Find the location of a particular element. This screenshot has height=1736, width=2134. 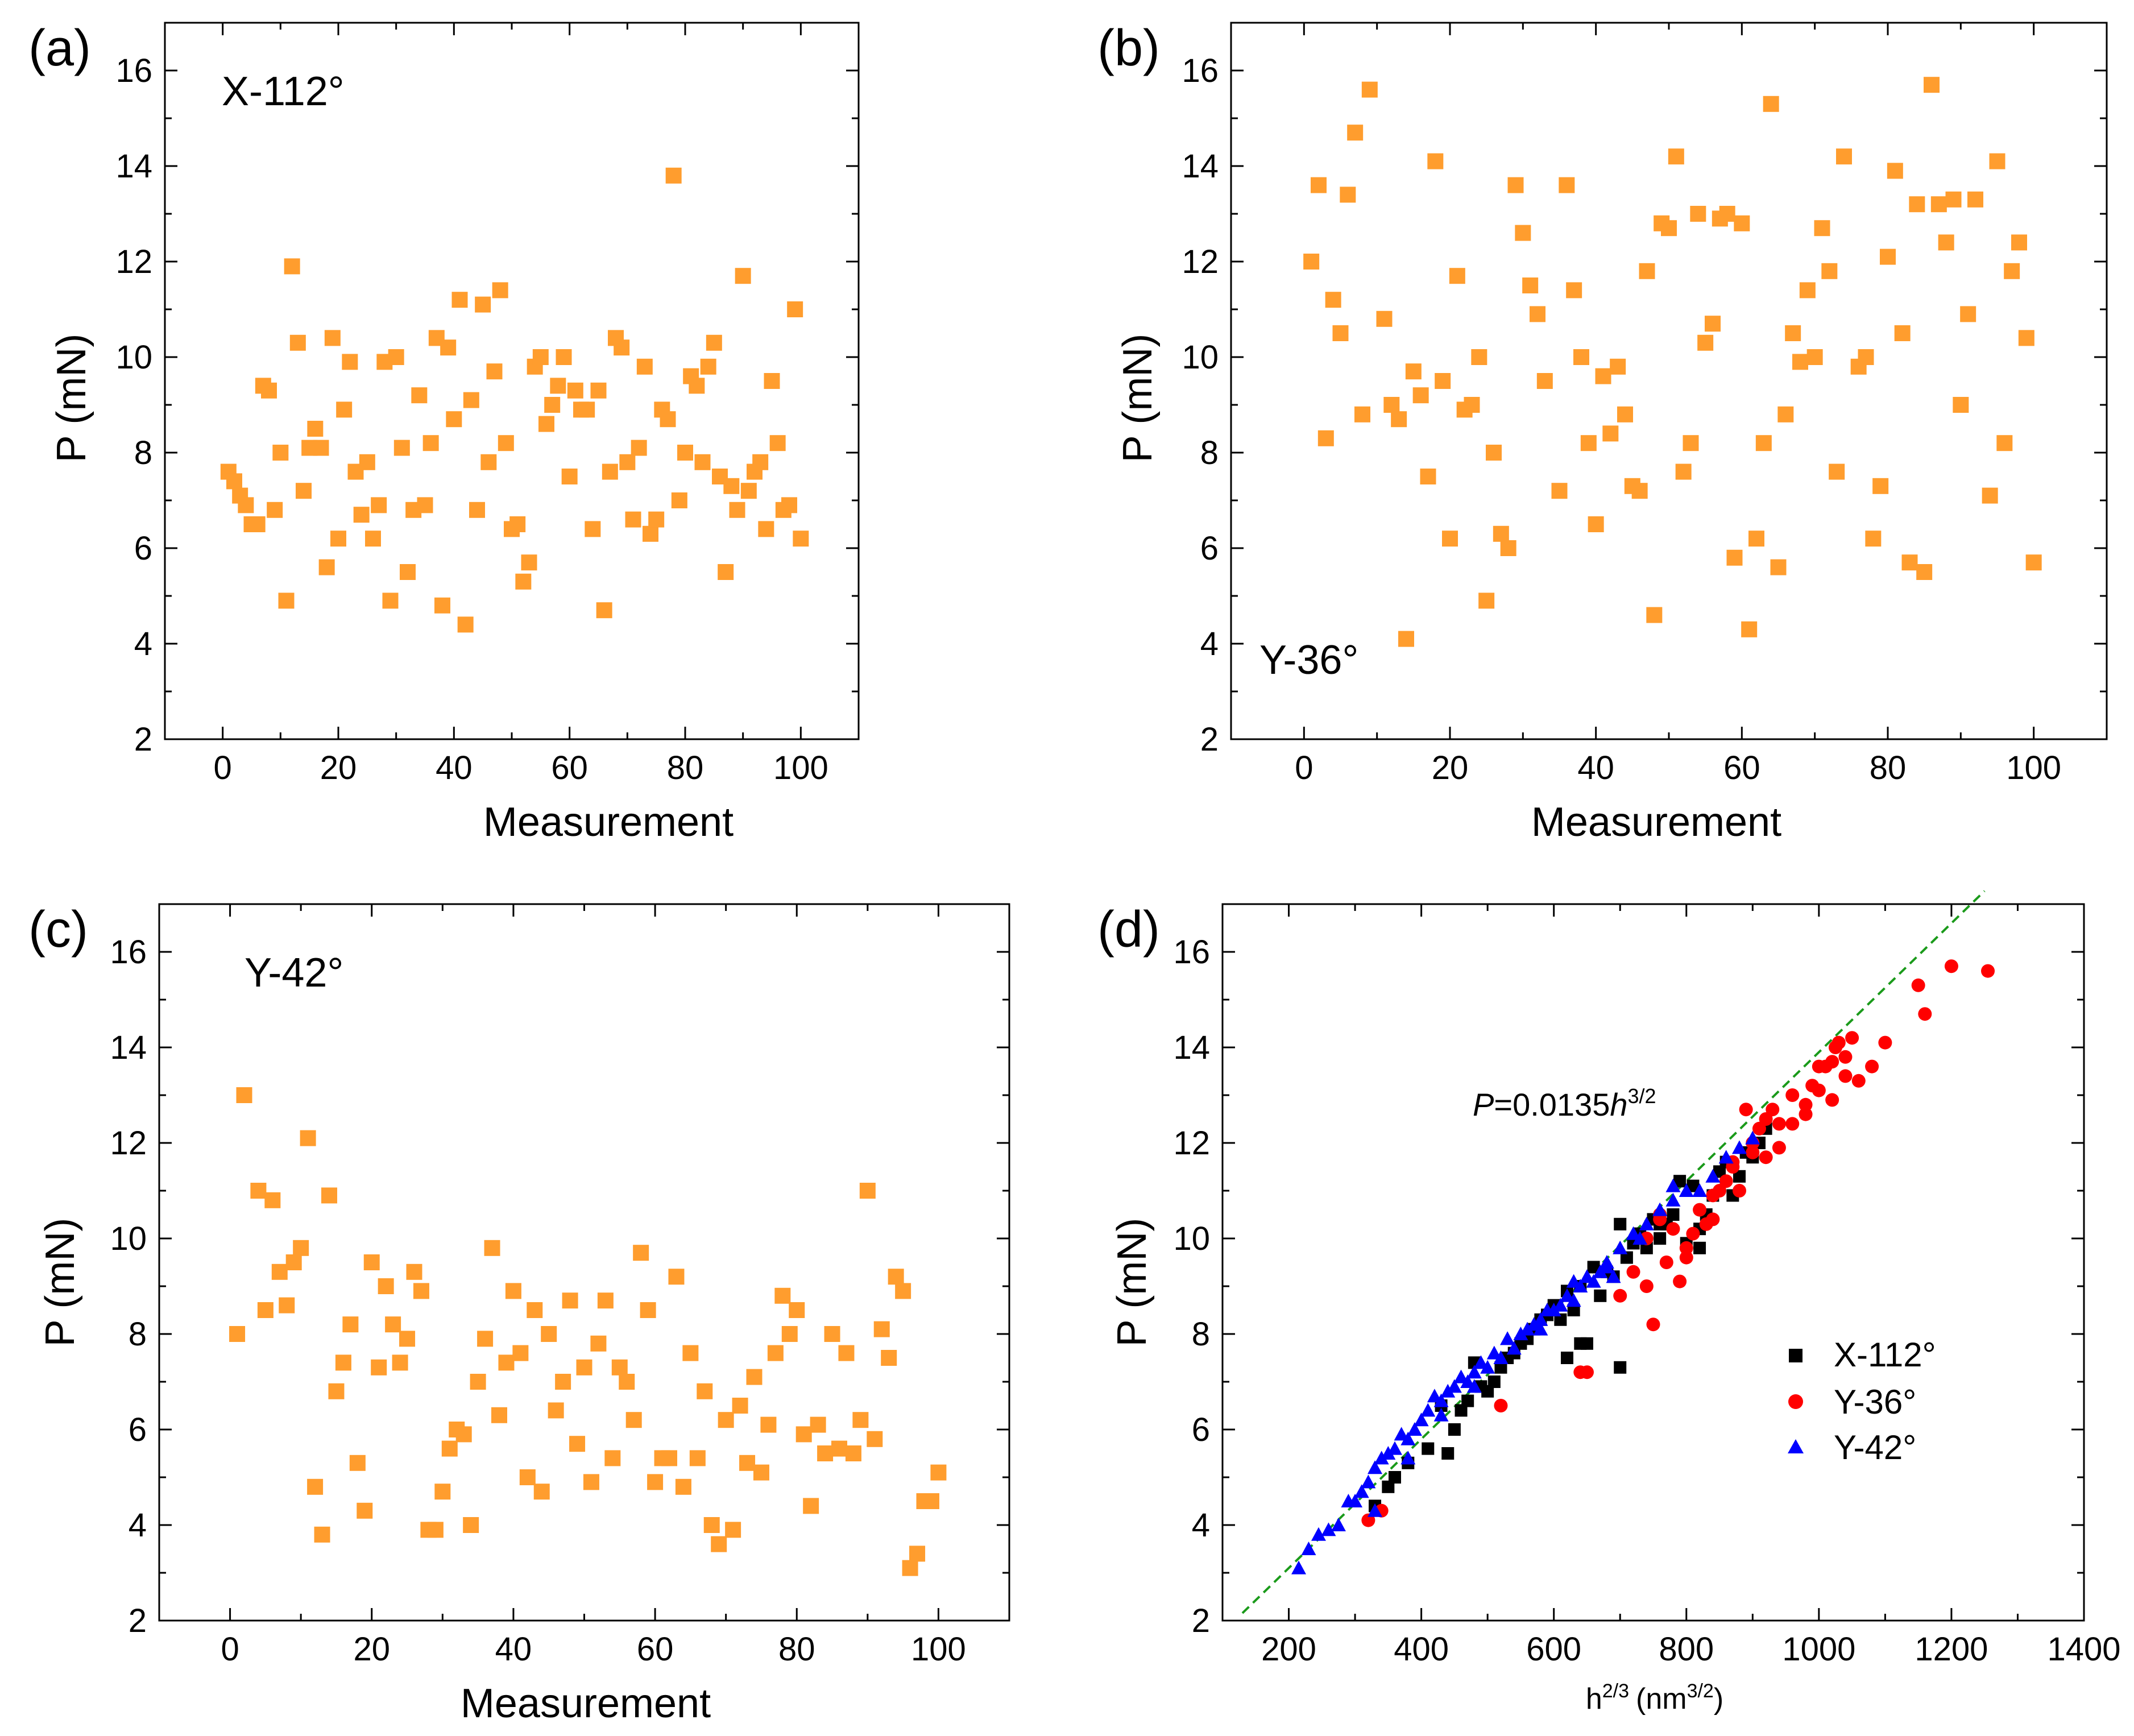

panel-b-xlabel: Measurement is located at coordinates (1656, 822).